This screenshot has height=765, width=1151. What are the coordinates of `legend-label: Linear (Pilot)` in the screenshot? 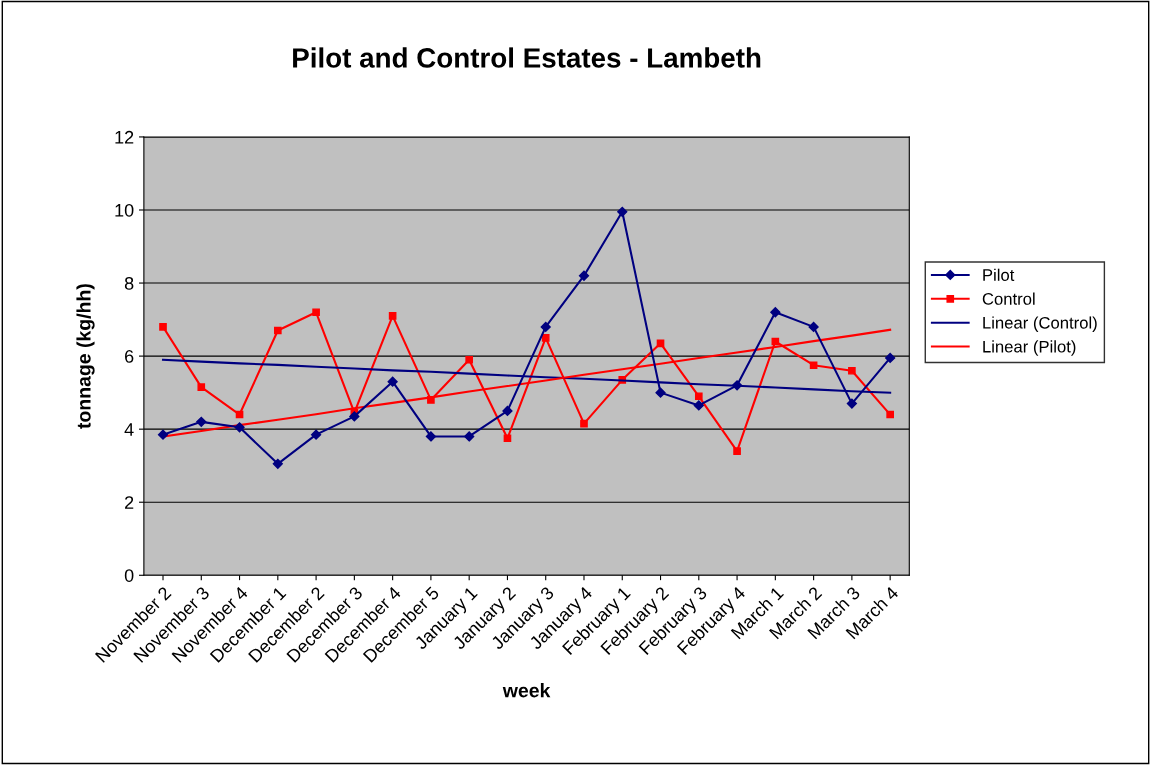 It's located at (1029, 348).